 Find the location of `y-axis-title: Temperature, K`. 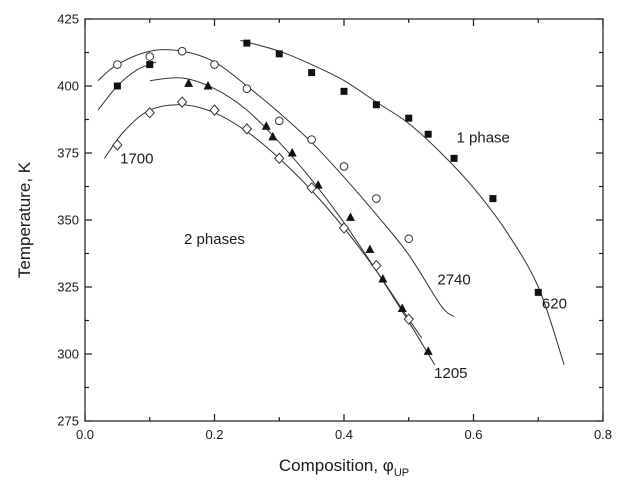

y-axis-title: Temperature, K is located at coordinates (24, 219).